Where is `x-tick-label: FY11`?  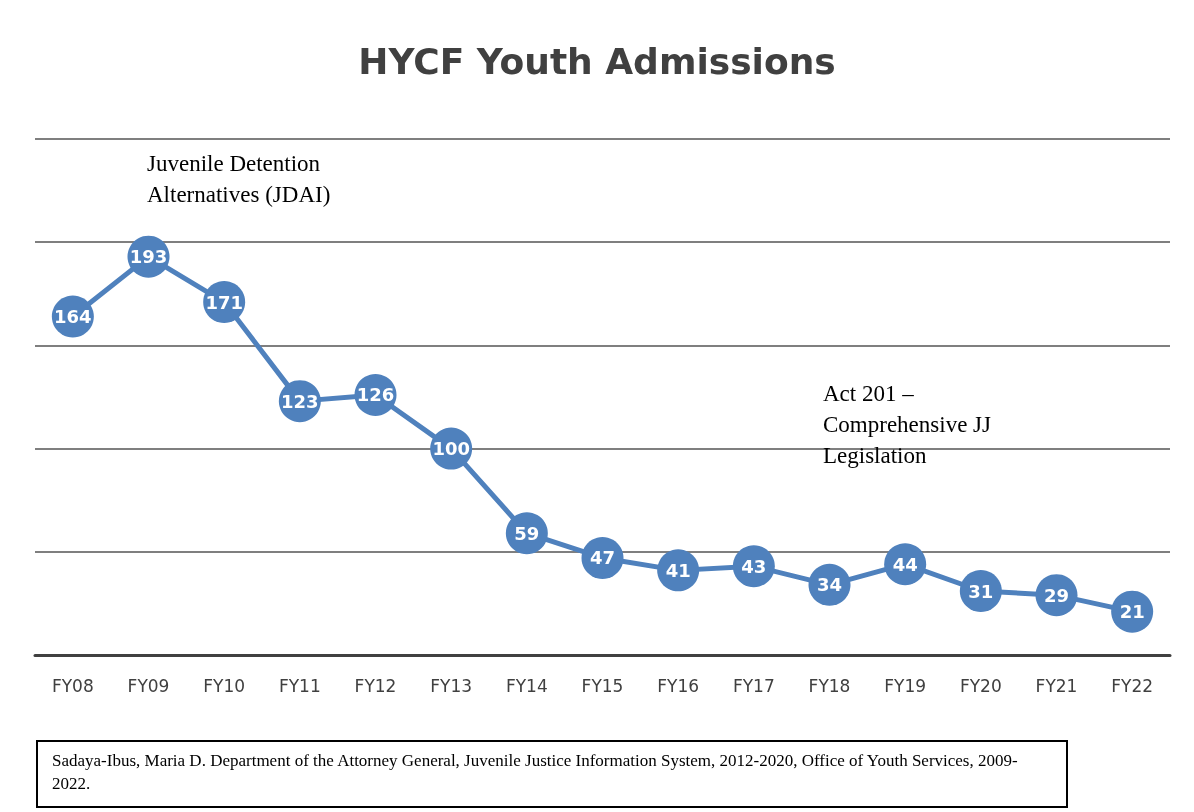 x-tick-label: FY11 is located at coordinates (299, 685).